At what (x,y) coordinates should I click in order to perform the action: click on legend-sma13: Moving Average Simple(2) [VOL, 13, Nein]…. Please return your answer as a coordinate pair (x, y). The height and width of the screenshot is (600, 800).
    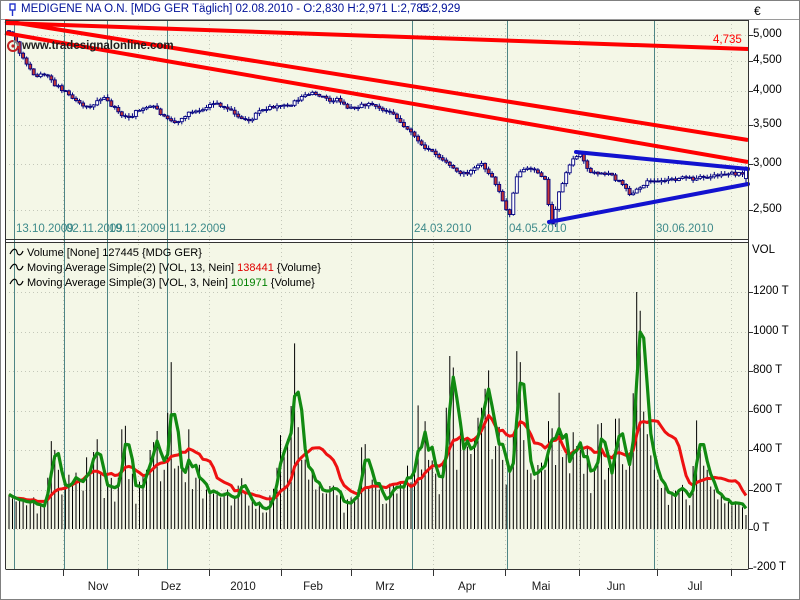
    Looking at the image, I should click on (165, 268).